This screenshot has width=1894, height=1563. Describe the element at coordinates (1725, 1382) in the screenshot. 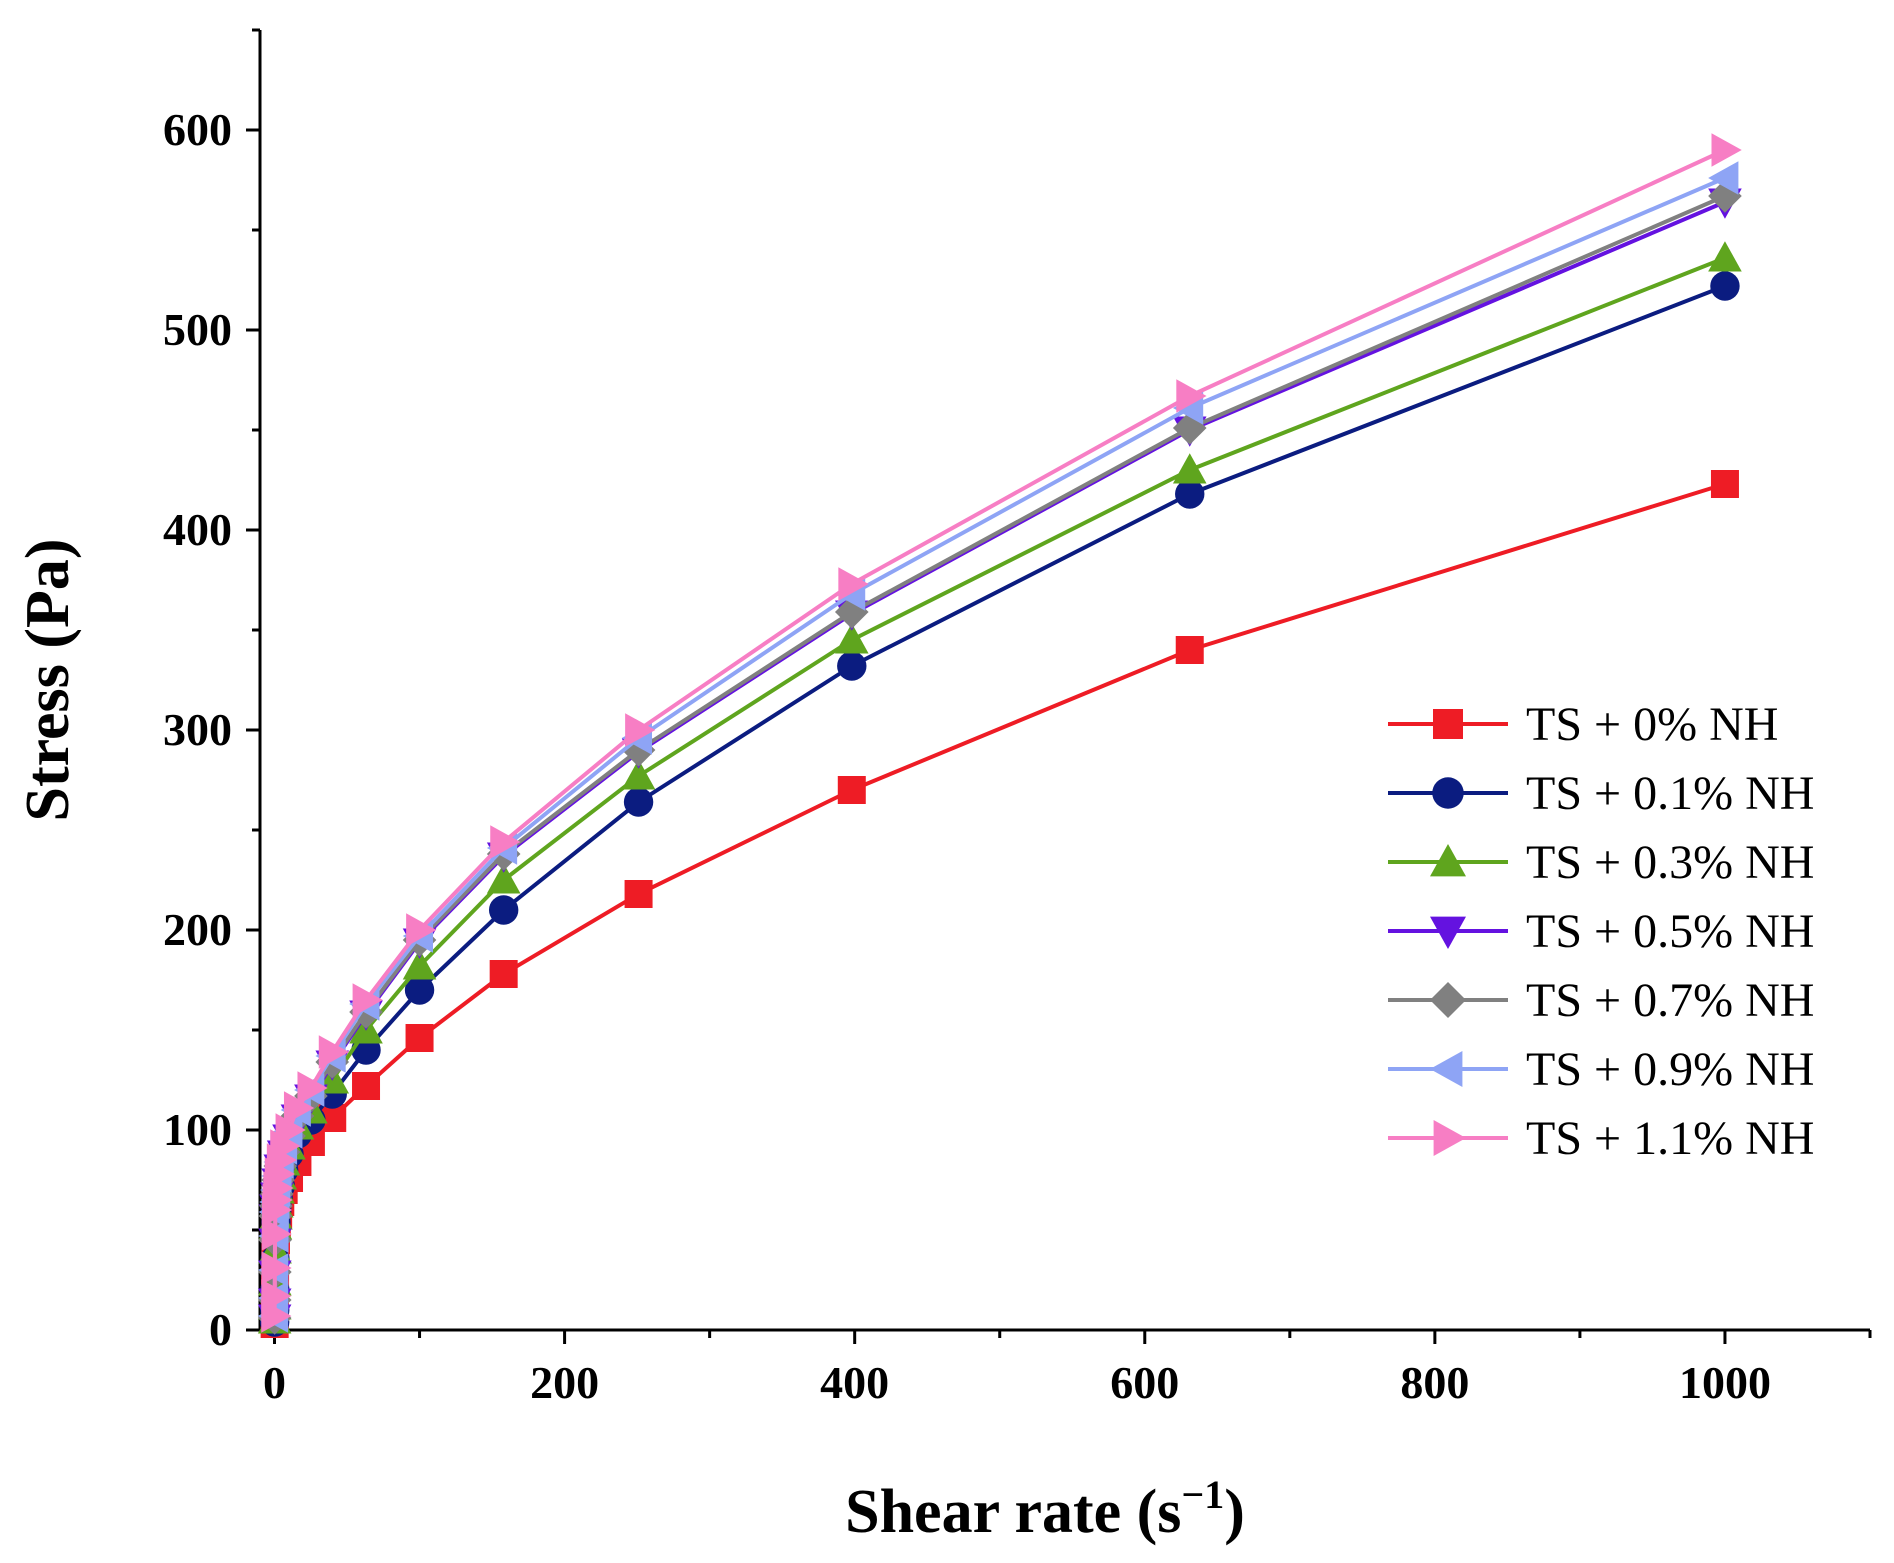

I see `x-tick-label: 1000` at that location.